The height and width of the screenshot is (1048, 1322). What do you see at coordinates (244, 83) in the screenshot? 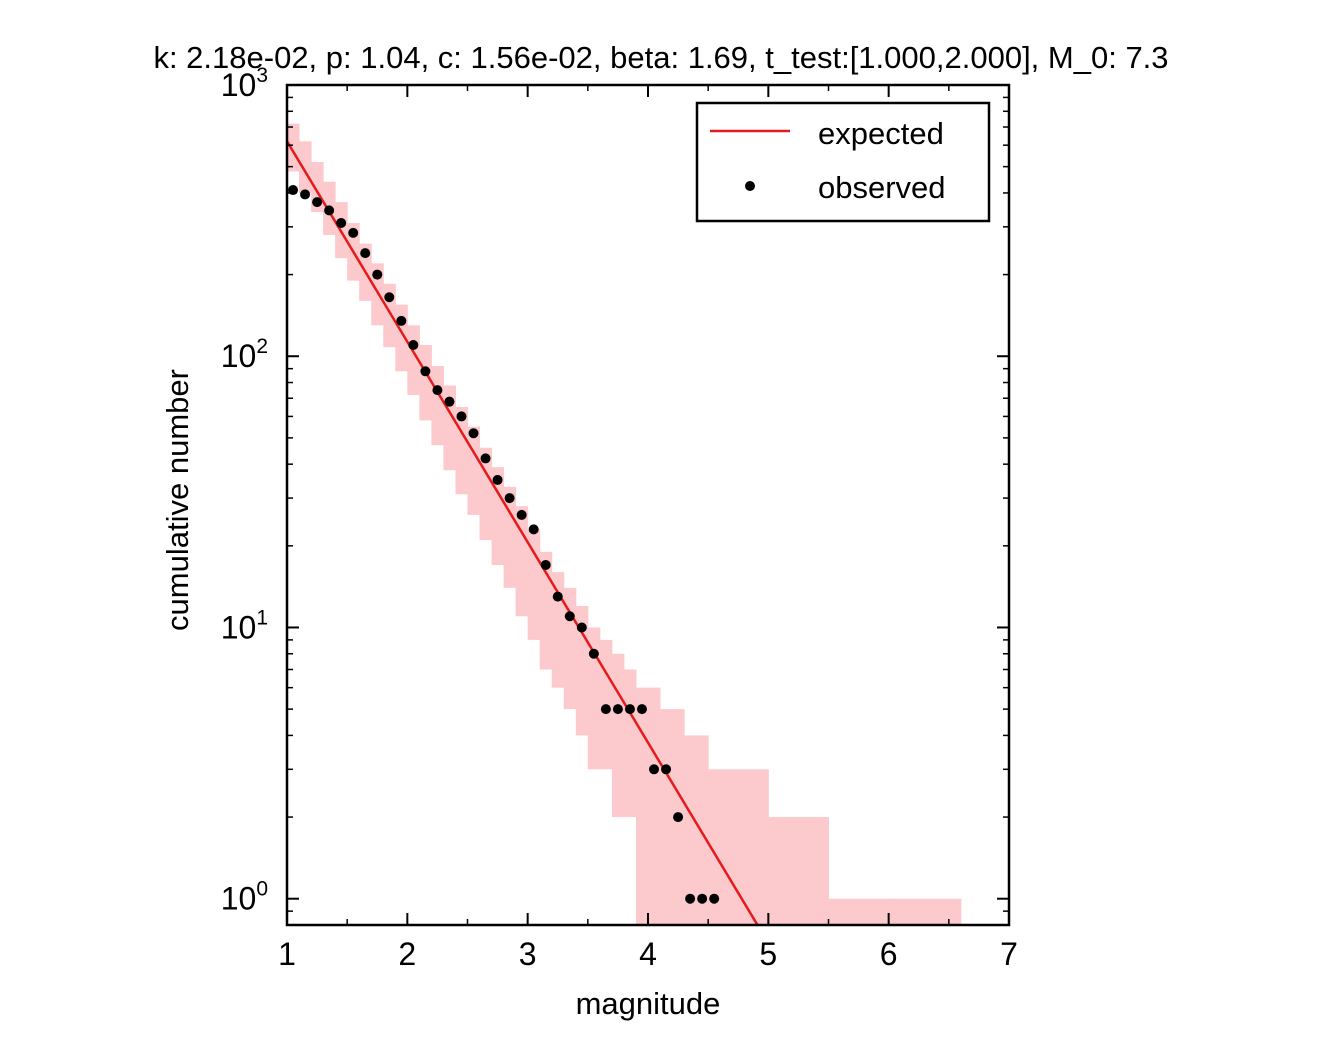
I see `y-tick-label: 10³` at bounding box center [244, 83].